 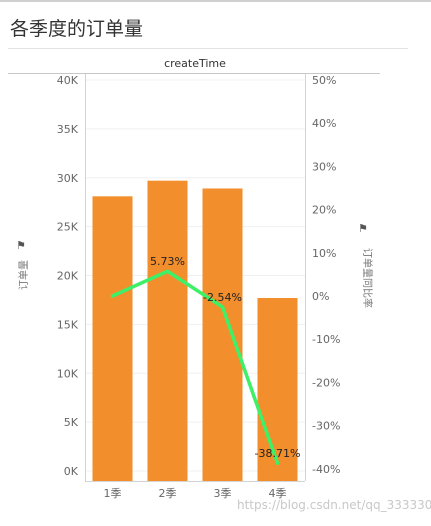 What do you see at coordinates (222, 297) in the screenshot?
I see `data-label: -2.54%` at bounding box center [222, 297].